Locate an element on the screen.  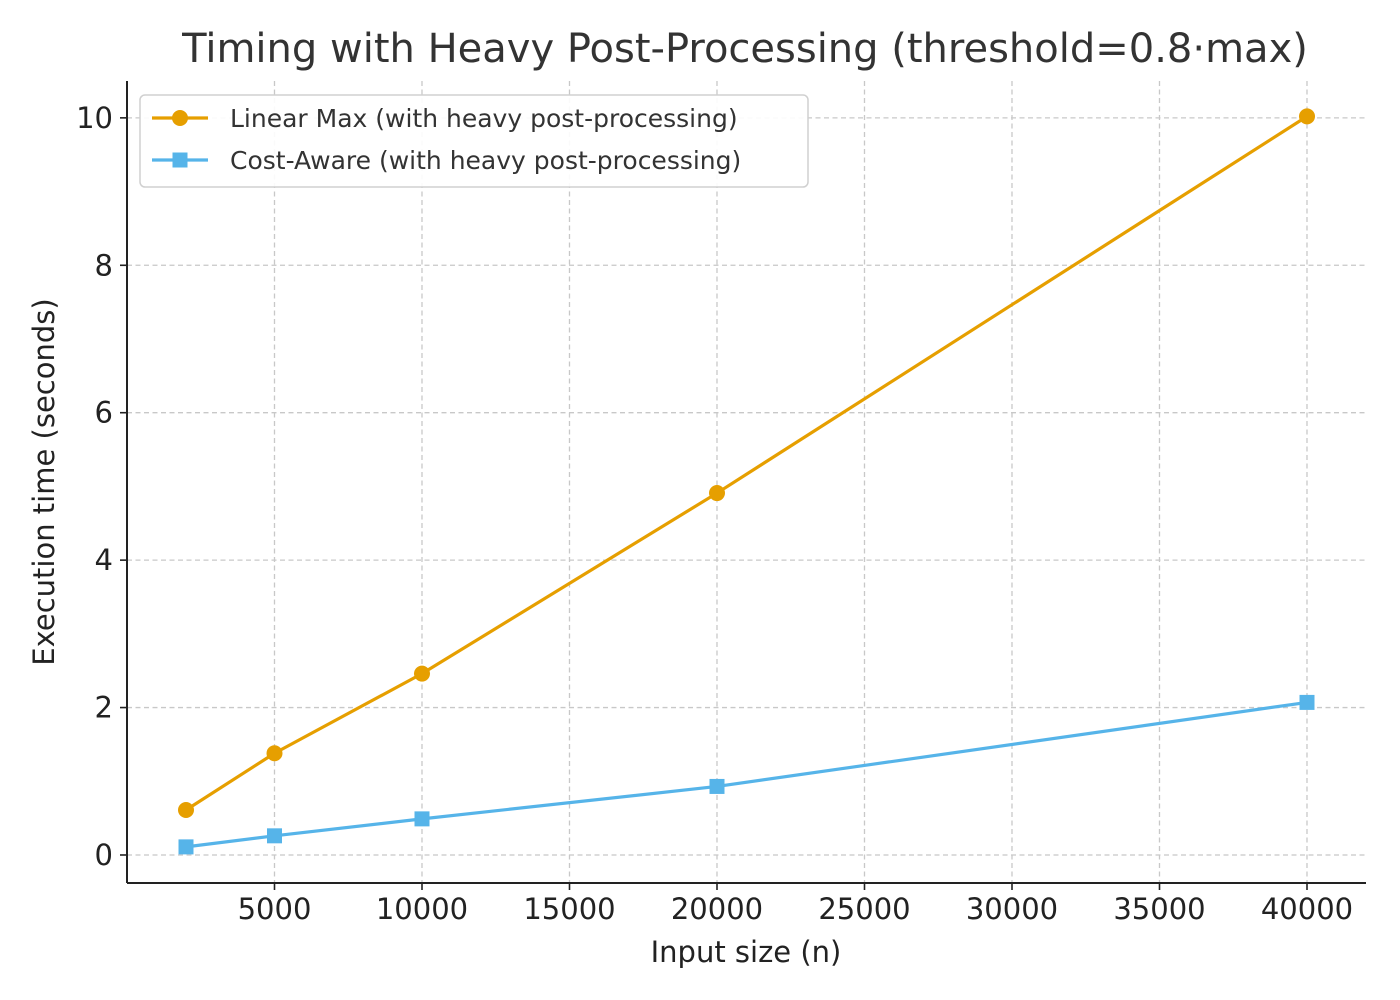
legend-item: Cost-Aware (with heavy post-processing) is located at coordinates (446, 160).